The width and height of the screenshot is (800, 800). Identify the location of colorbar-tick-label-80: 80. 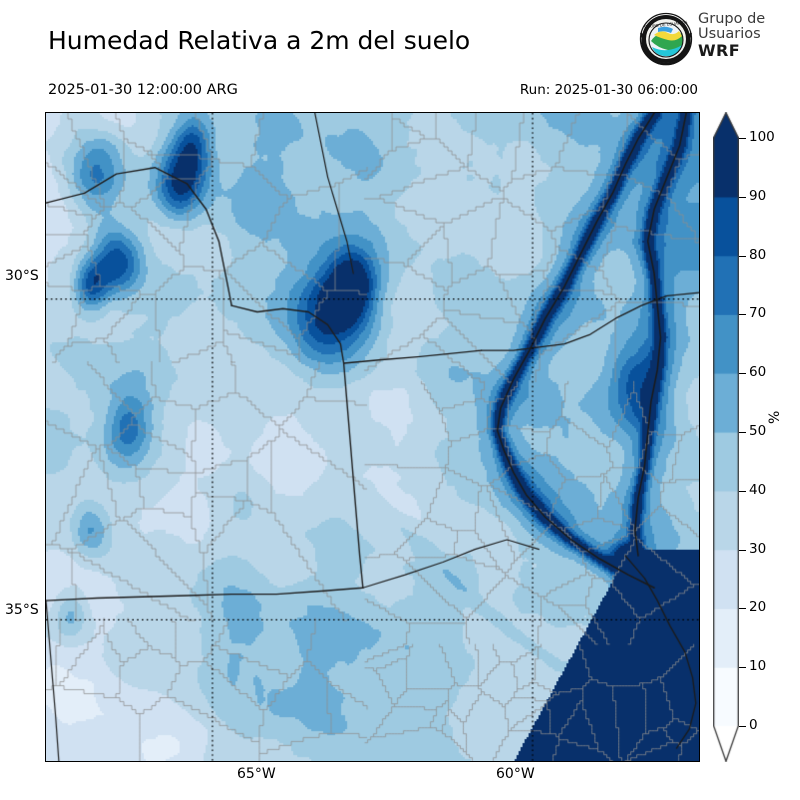
(758, 254).